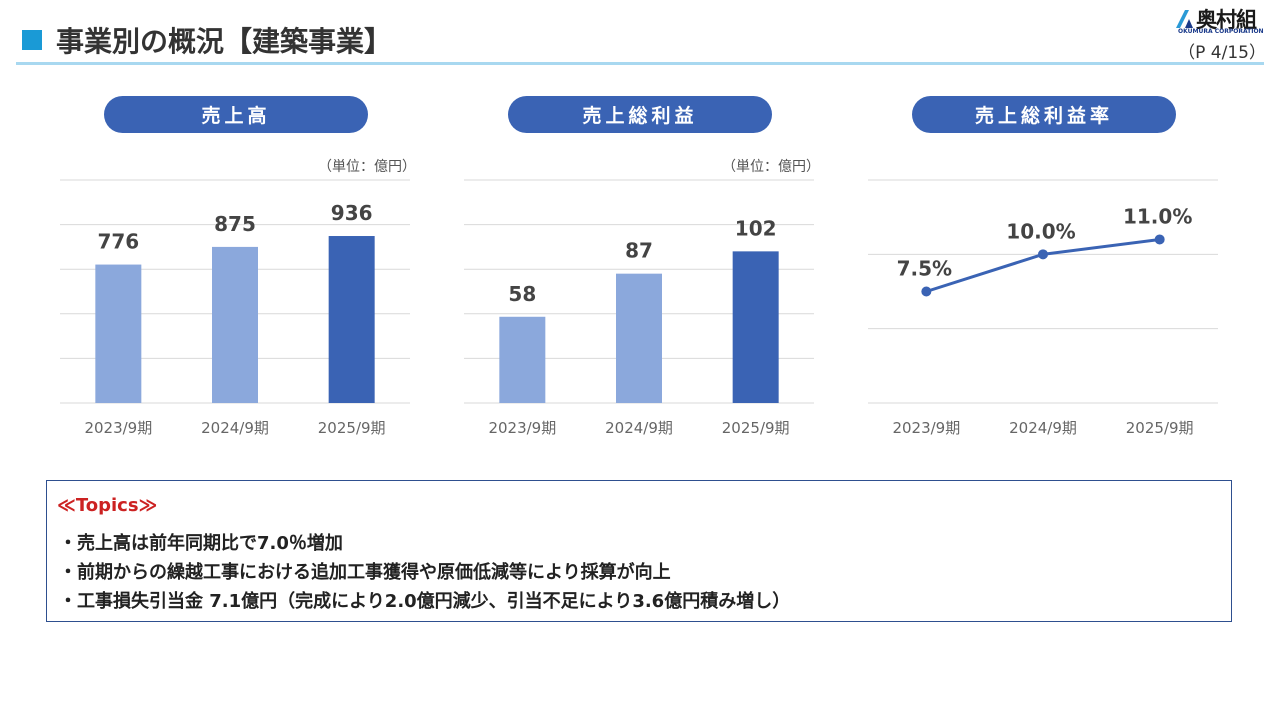 Image resolution: width=1280 pixels, height=720 pixels. What do you see at coordinates (924, 269) in the screenshot?
I see `data-label: 7.5%` at bounding box center [924, 269].